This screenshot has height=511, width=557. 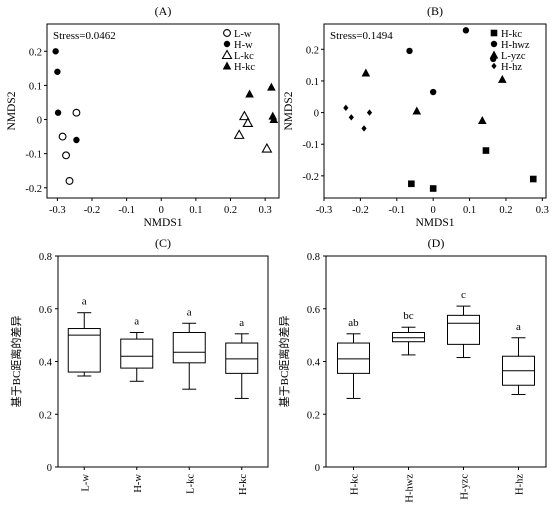 I want to click on x-tick-label: L-kc, so click(x=190, y=484).